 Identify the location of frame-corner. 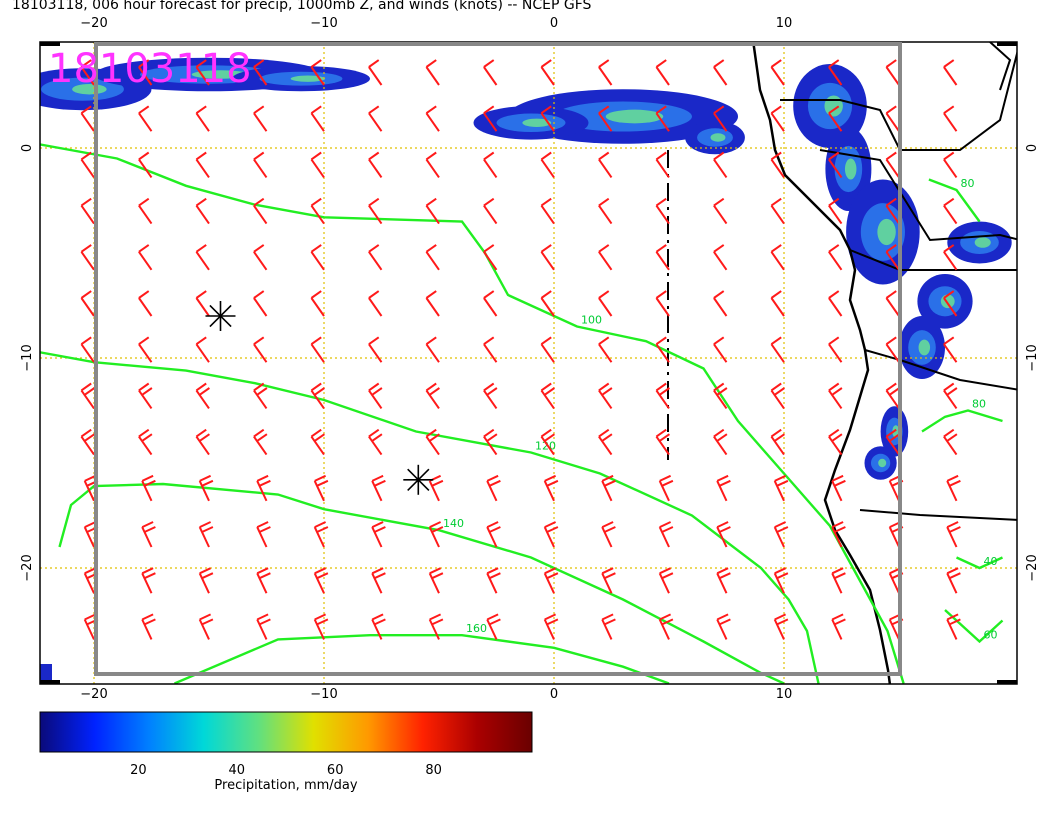
(50, 682).